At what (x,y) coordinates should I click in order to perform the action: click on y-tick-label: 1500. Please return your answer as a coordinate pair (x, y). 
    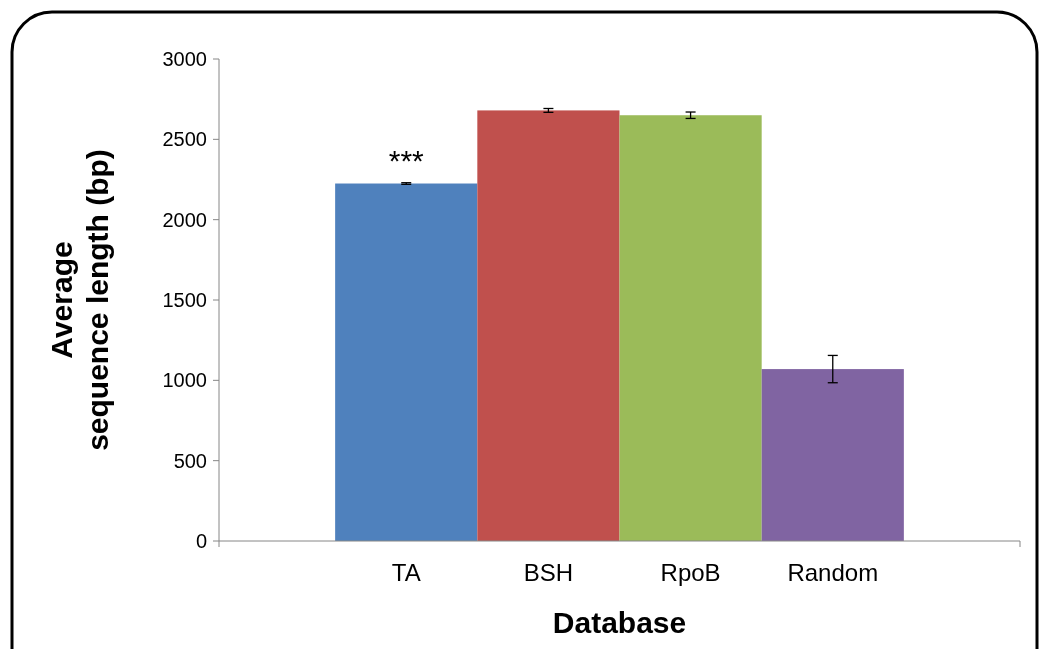
    Looking at the image, I should click on (184, 300).